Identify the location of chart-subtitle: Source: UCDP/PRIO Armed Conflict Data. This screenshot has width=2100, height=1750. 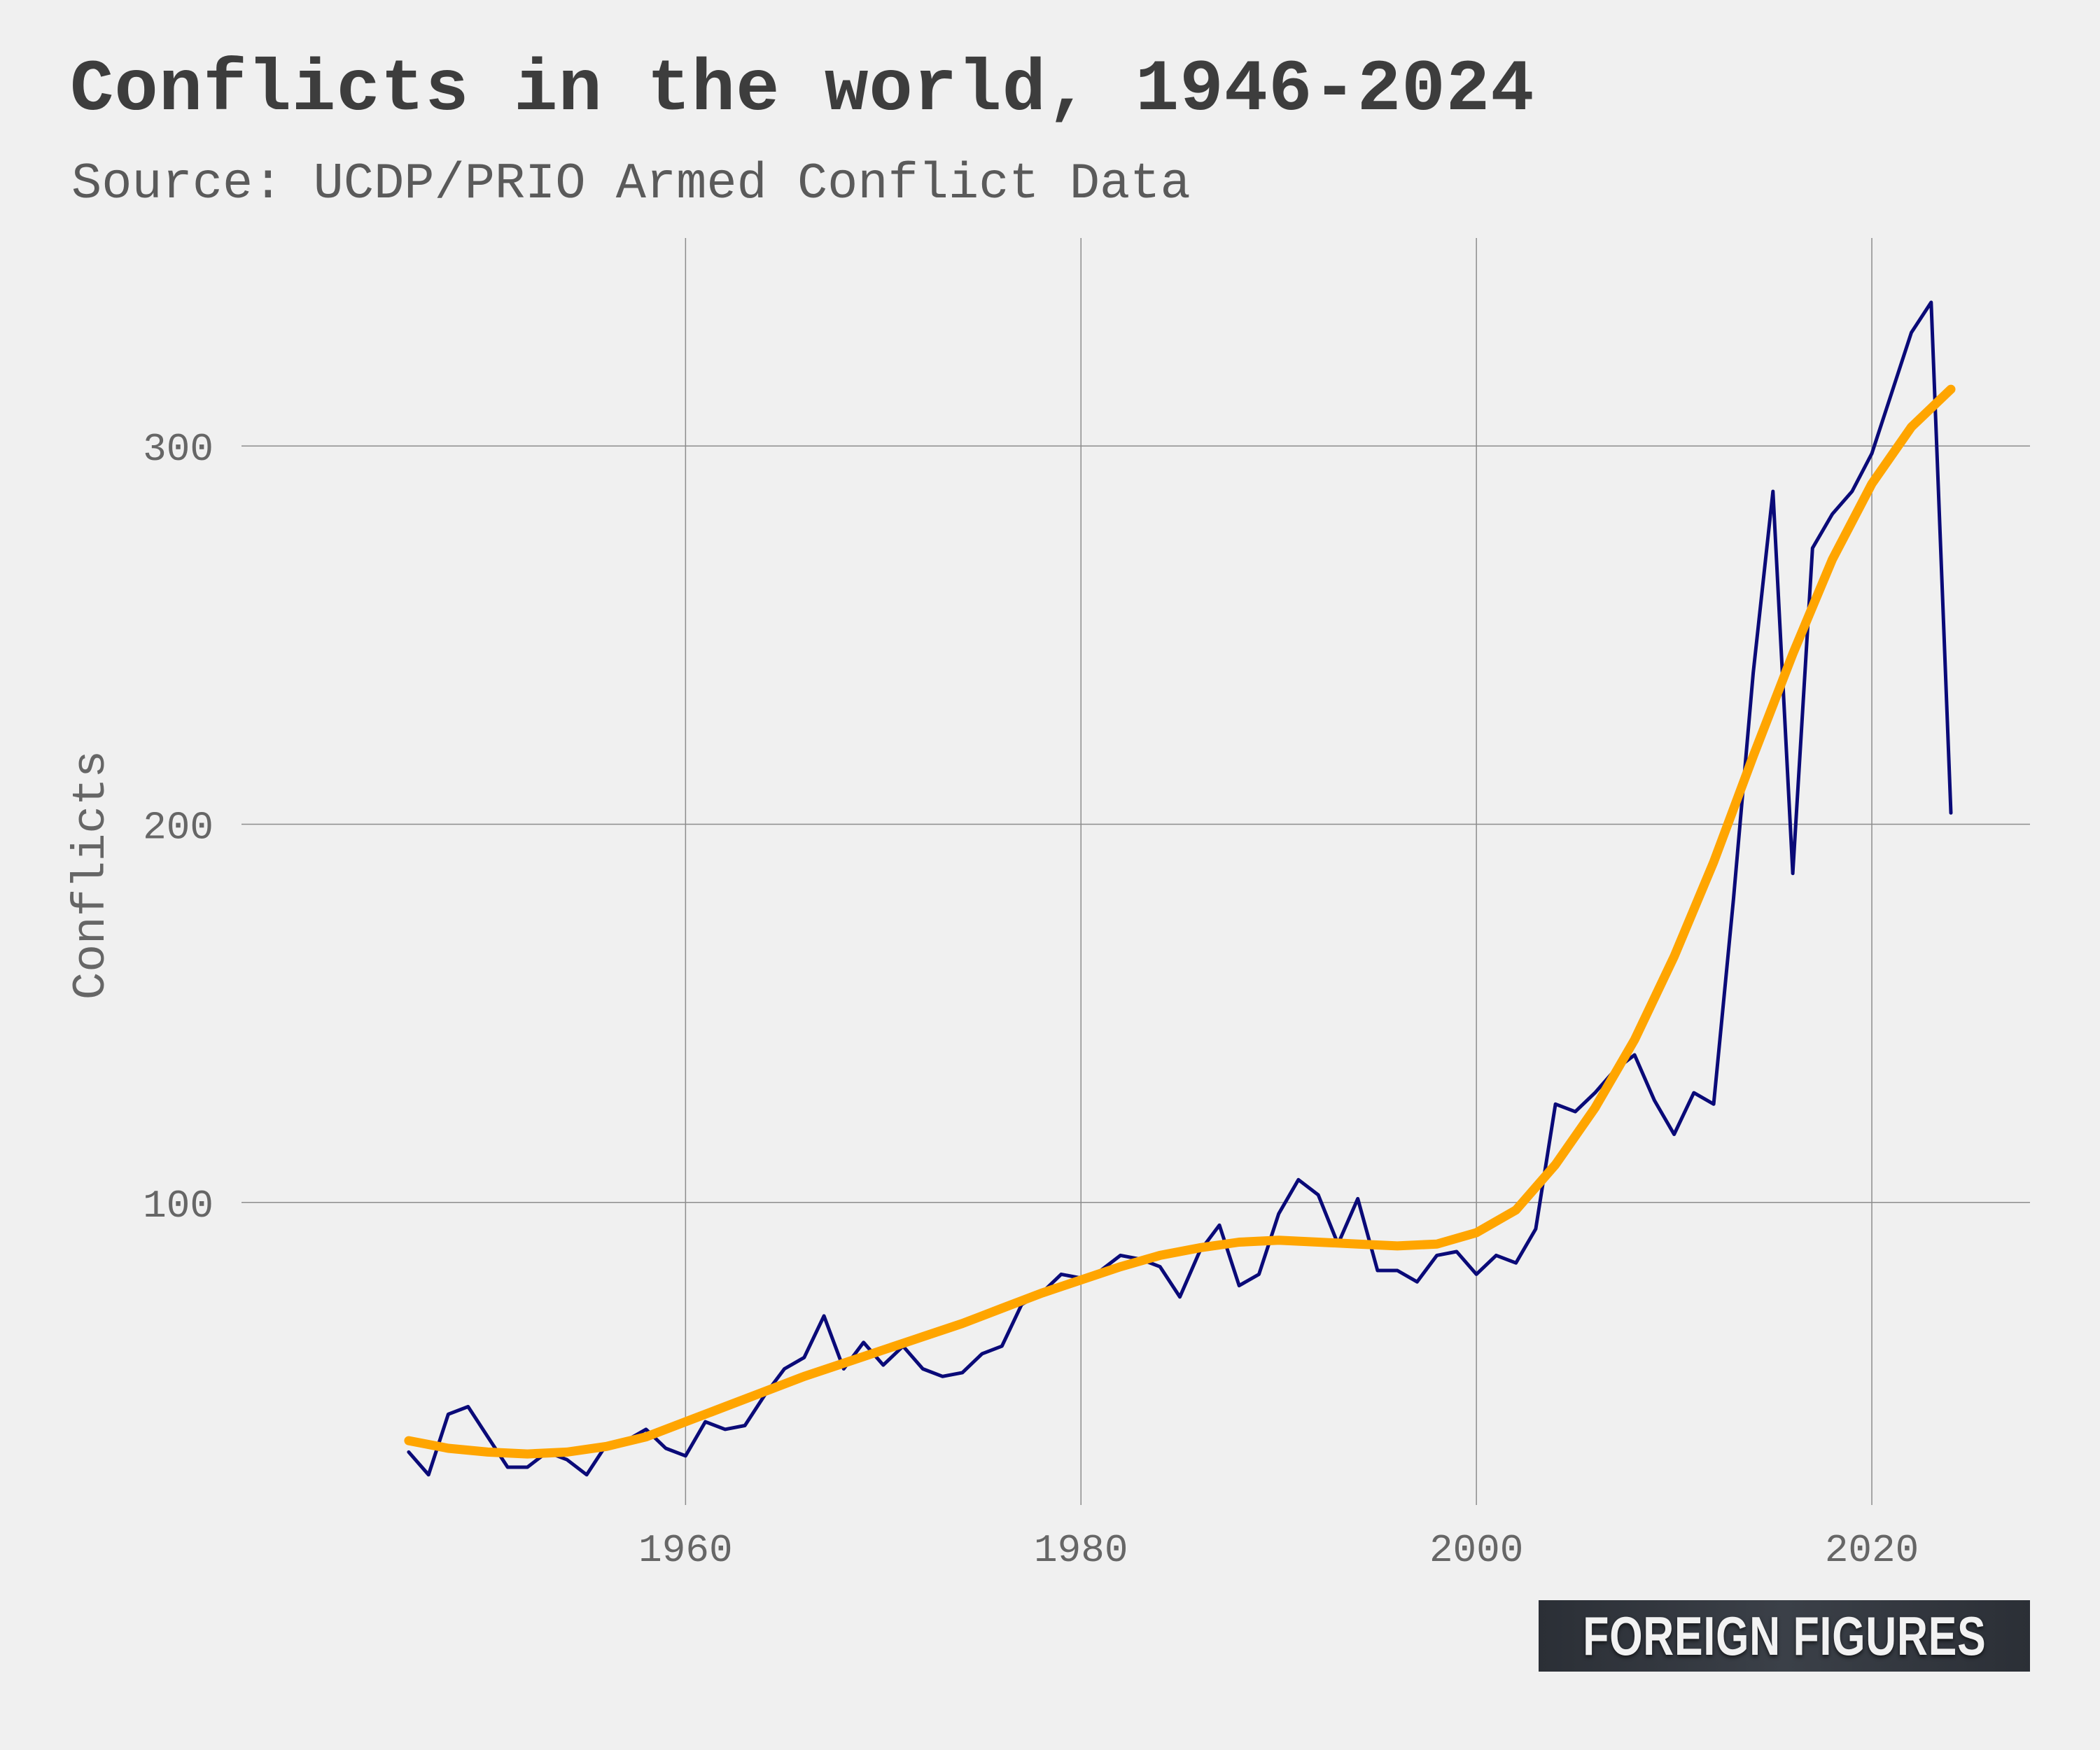
(631, 184).